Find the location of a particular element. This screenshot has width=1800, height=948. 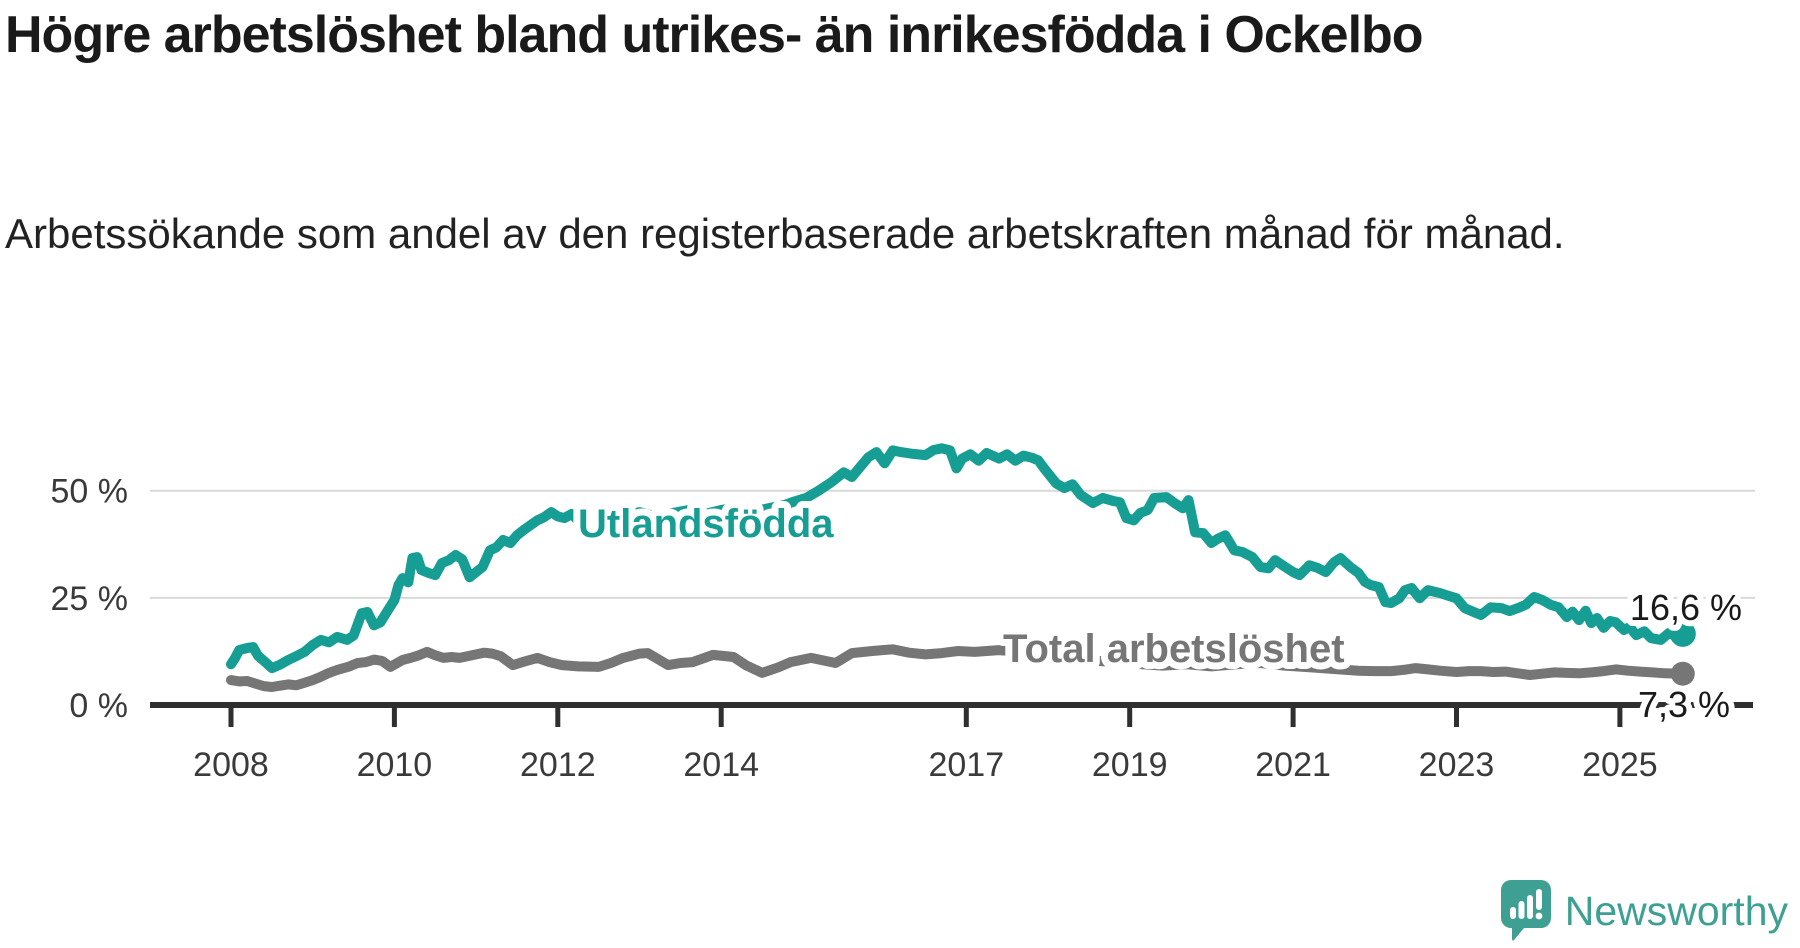

series-label-utlandsfodda: Utlandsfödda is located at coordinates (706, 524).